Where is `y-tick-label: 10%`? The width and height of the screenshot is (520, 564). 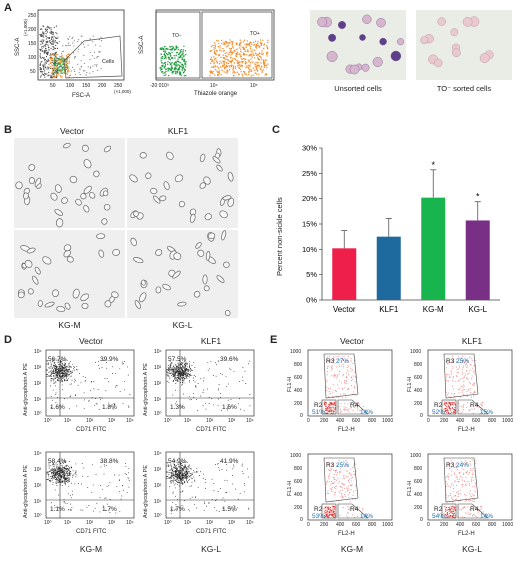 y-tick-label: 10% is located at coordinates (309, 249).